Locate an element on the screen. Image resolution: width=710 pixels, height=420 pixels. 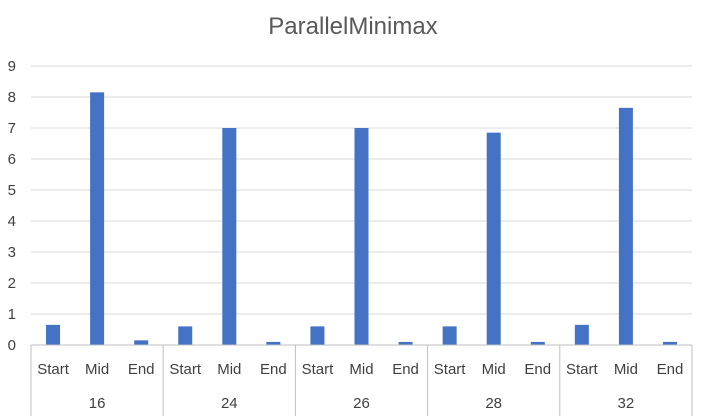
y-tick-label: 8 is located at coordinates (12, 97).